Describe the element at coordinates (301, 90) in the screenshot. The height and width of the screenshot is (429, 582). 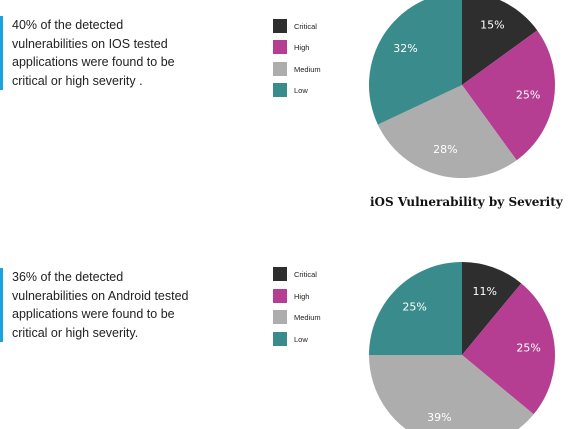
I see `ios-legend-label-low: Low` at that location.